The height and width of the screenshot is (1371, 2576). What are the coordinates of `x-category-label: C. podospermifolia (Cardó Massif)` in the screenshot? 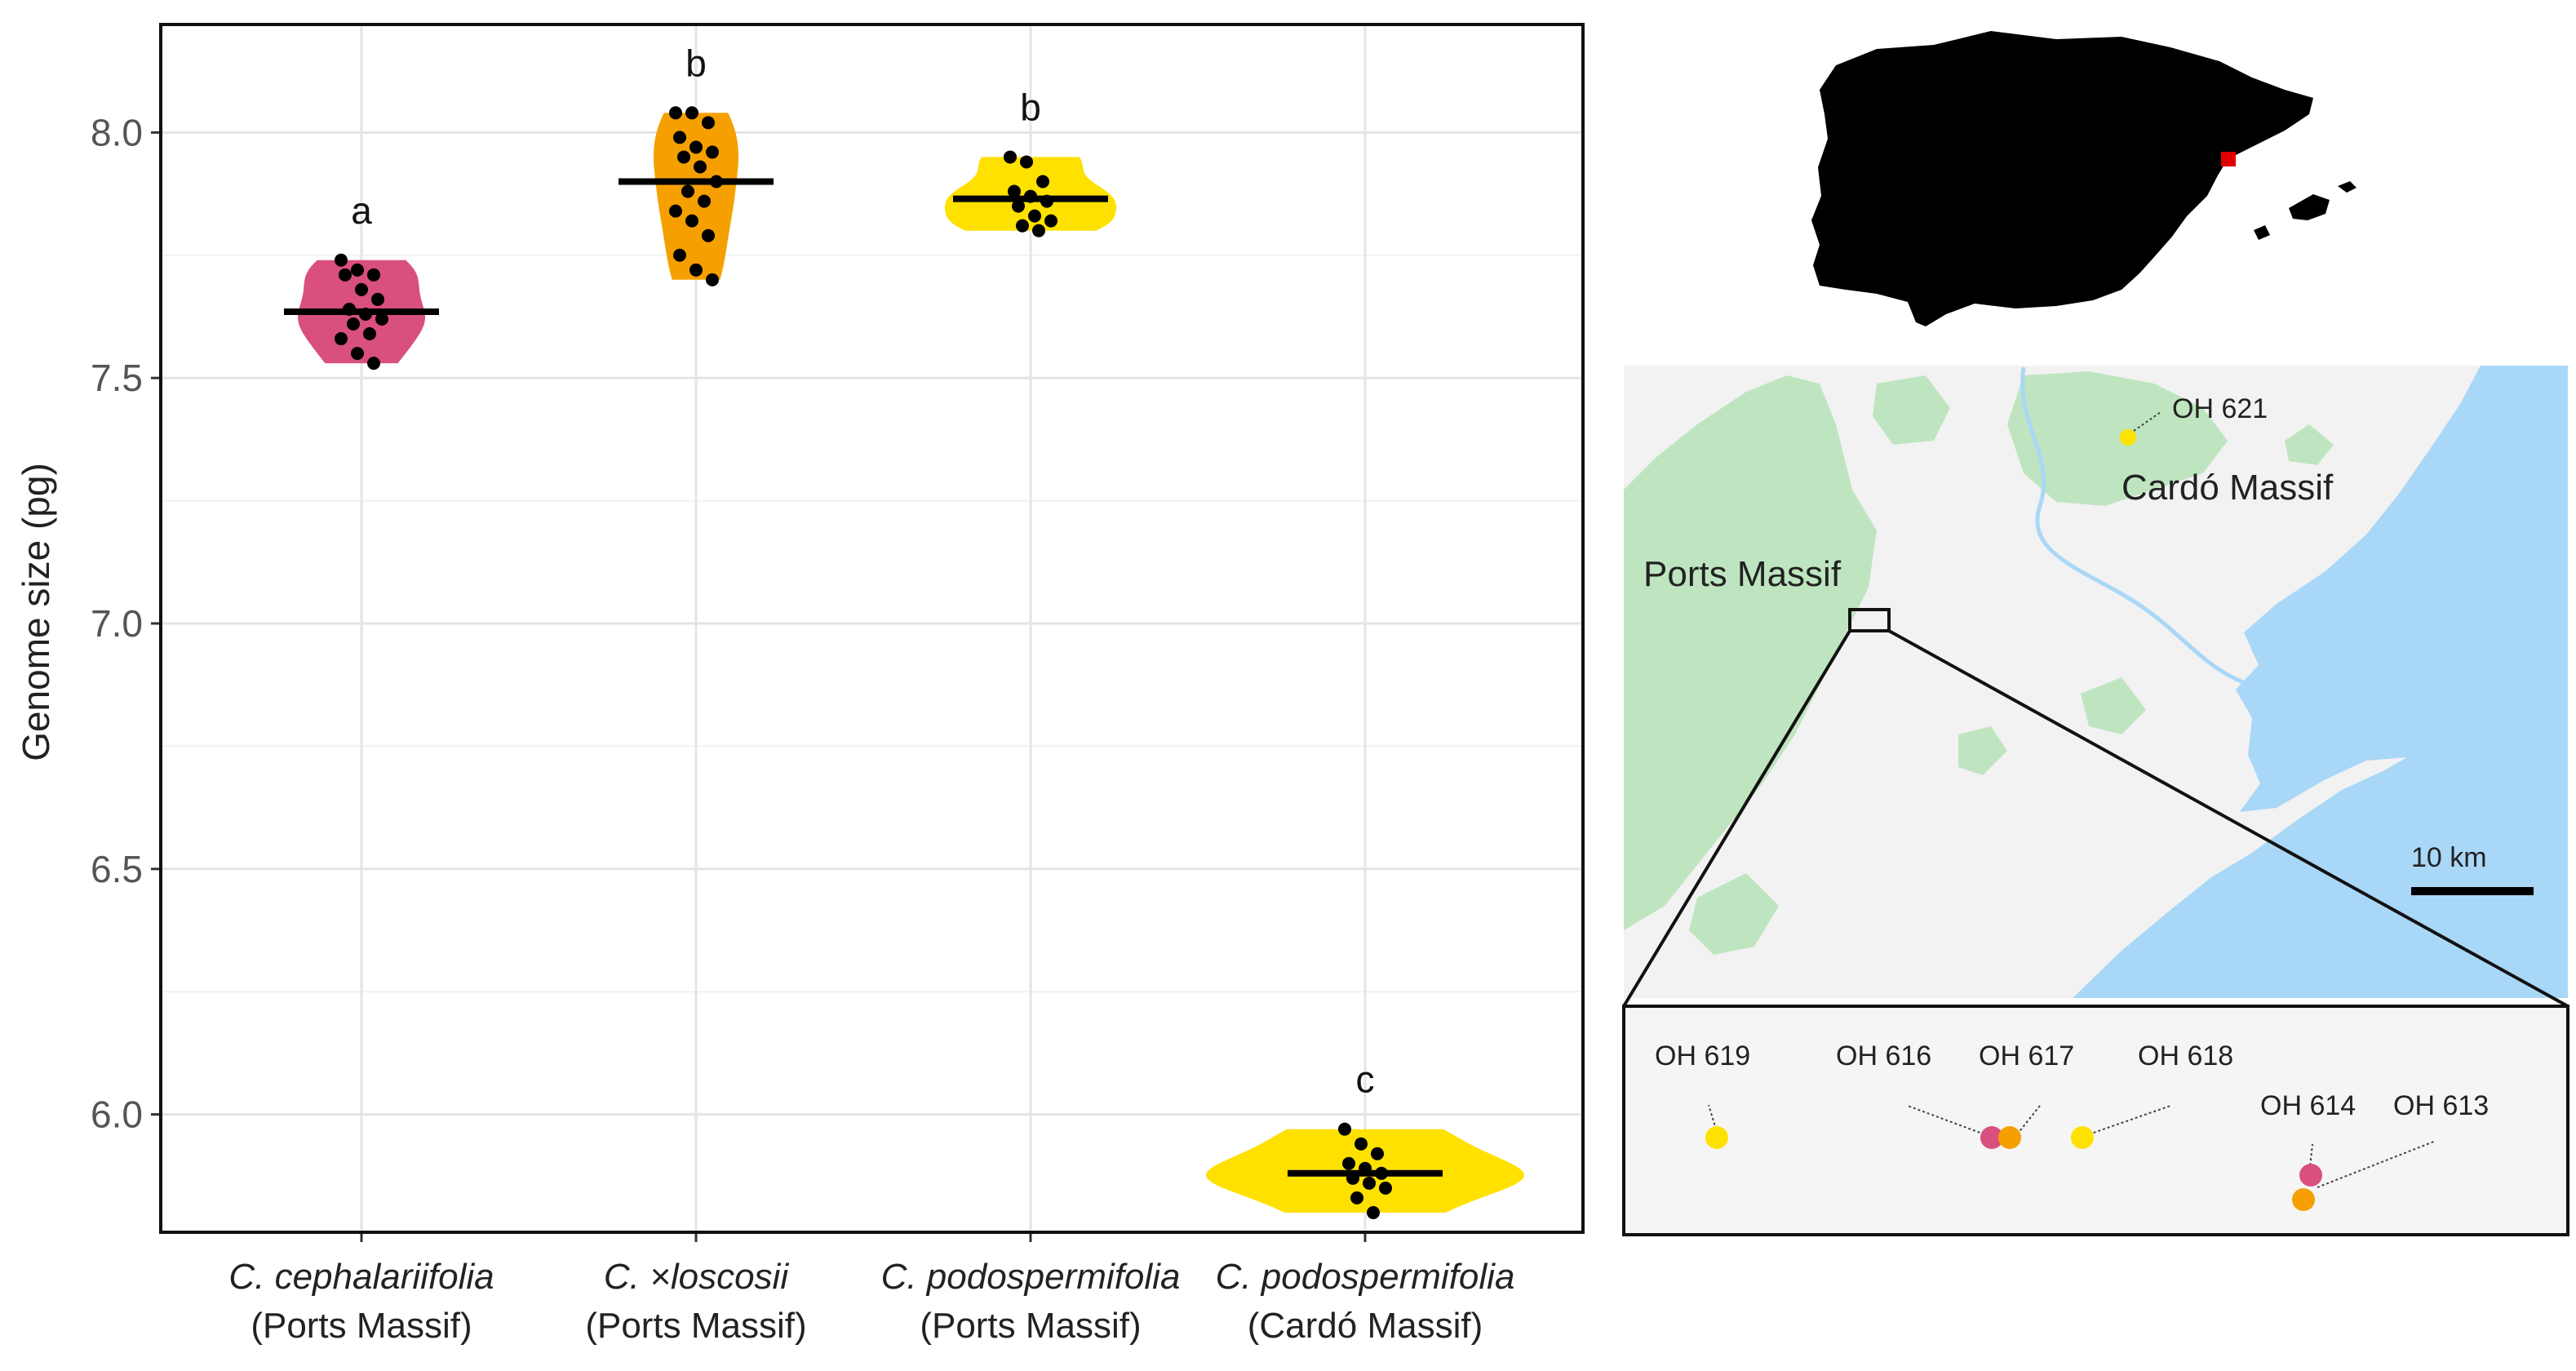 It's located at (1365, 1302).